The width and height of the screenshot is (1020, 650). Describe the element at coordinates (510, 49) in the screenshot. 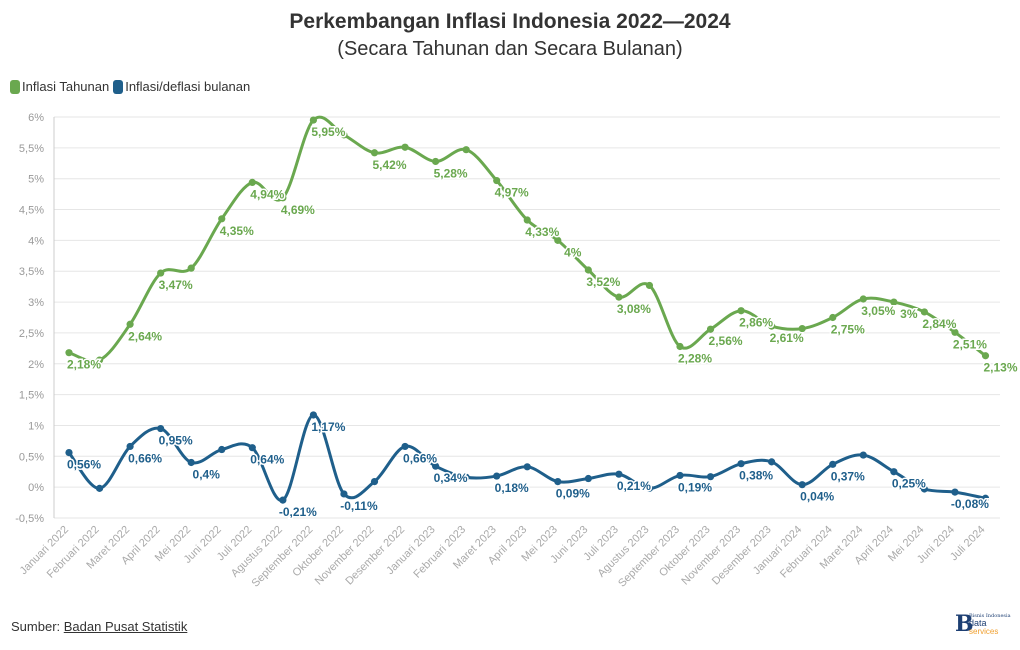

I see `chart-subtitle: (Secara Tahunan dan Secara Bulanan)` at that location.